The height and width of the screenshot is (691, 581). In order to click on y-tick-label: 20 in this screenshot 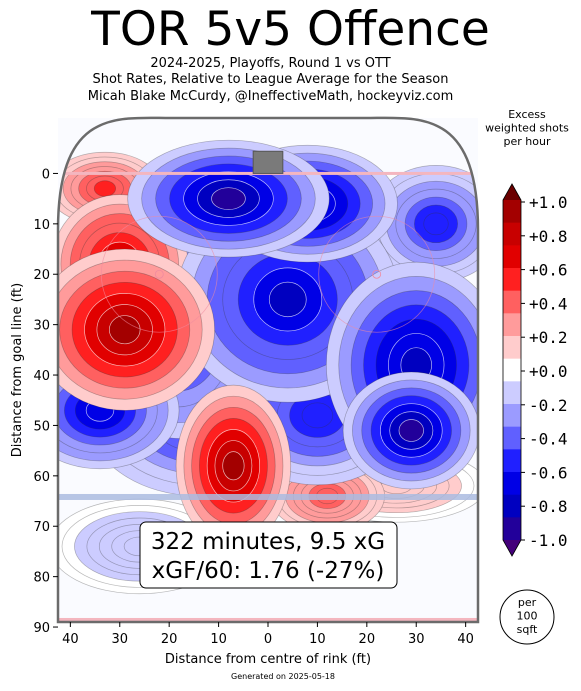, I will do `click(41, 275)`.